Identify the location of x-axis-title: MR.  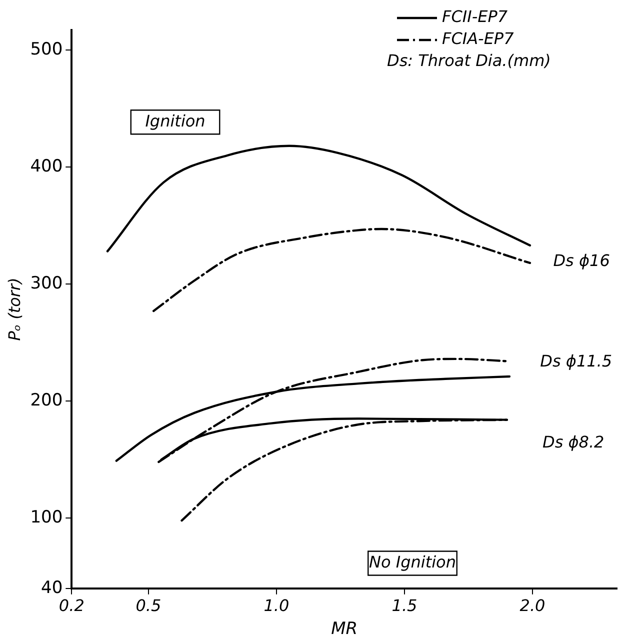
(344, 629).